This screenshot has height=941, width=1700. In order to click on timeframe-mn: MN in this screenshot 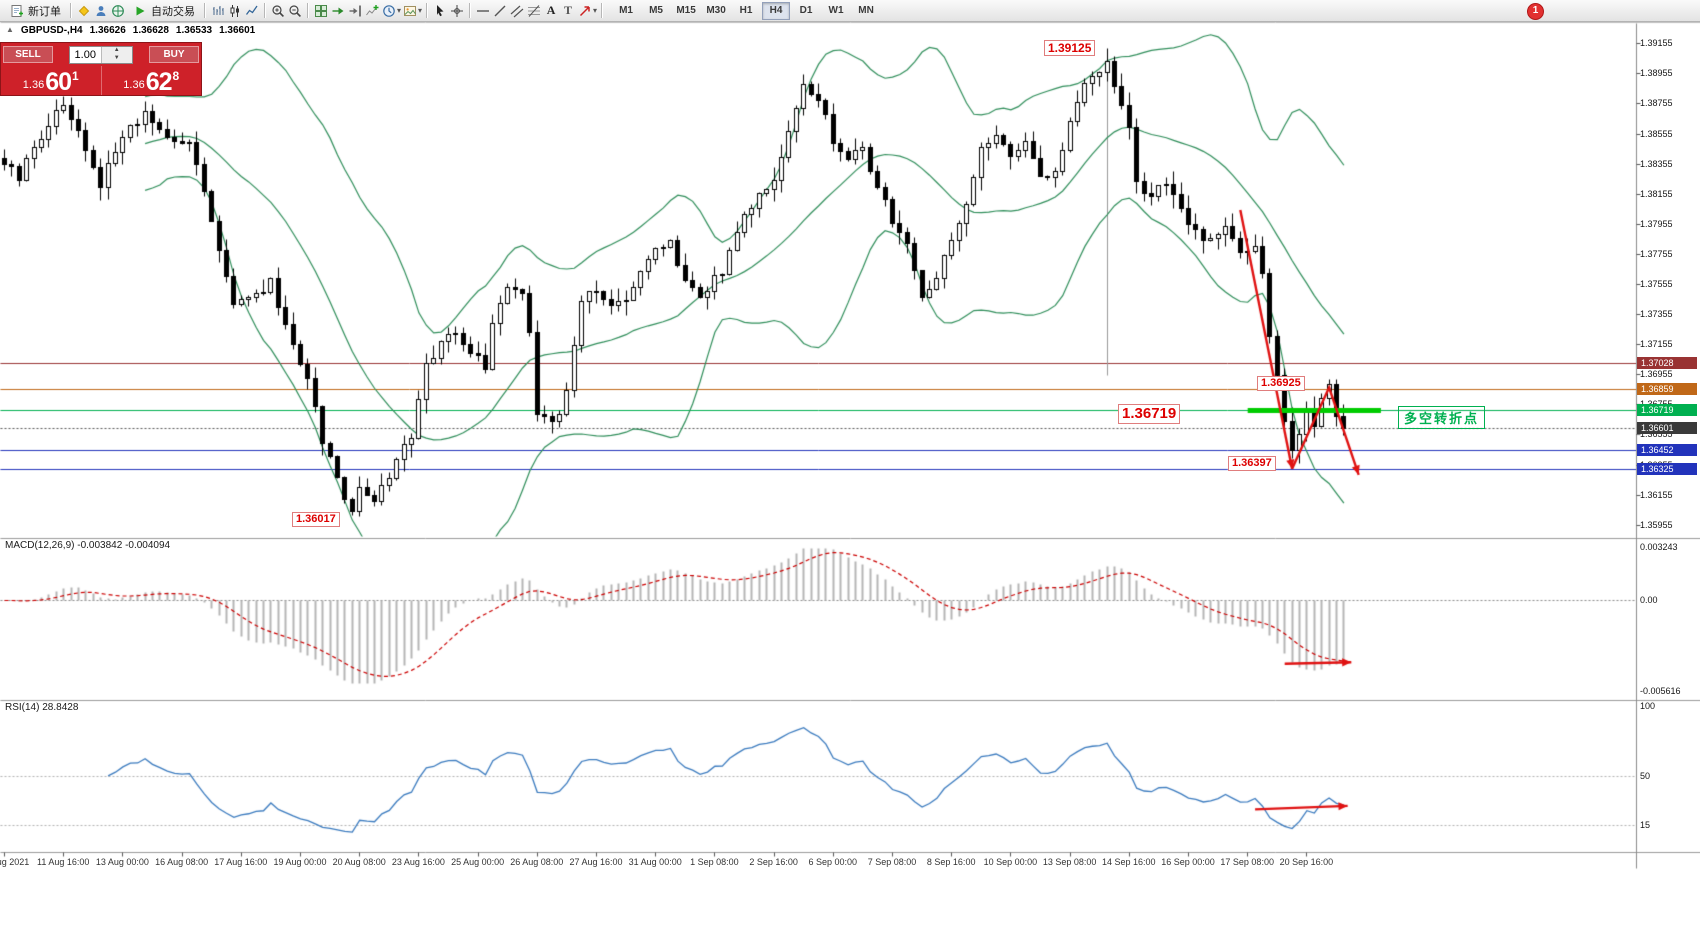, I will do `click(866, 10)`.